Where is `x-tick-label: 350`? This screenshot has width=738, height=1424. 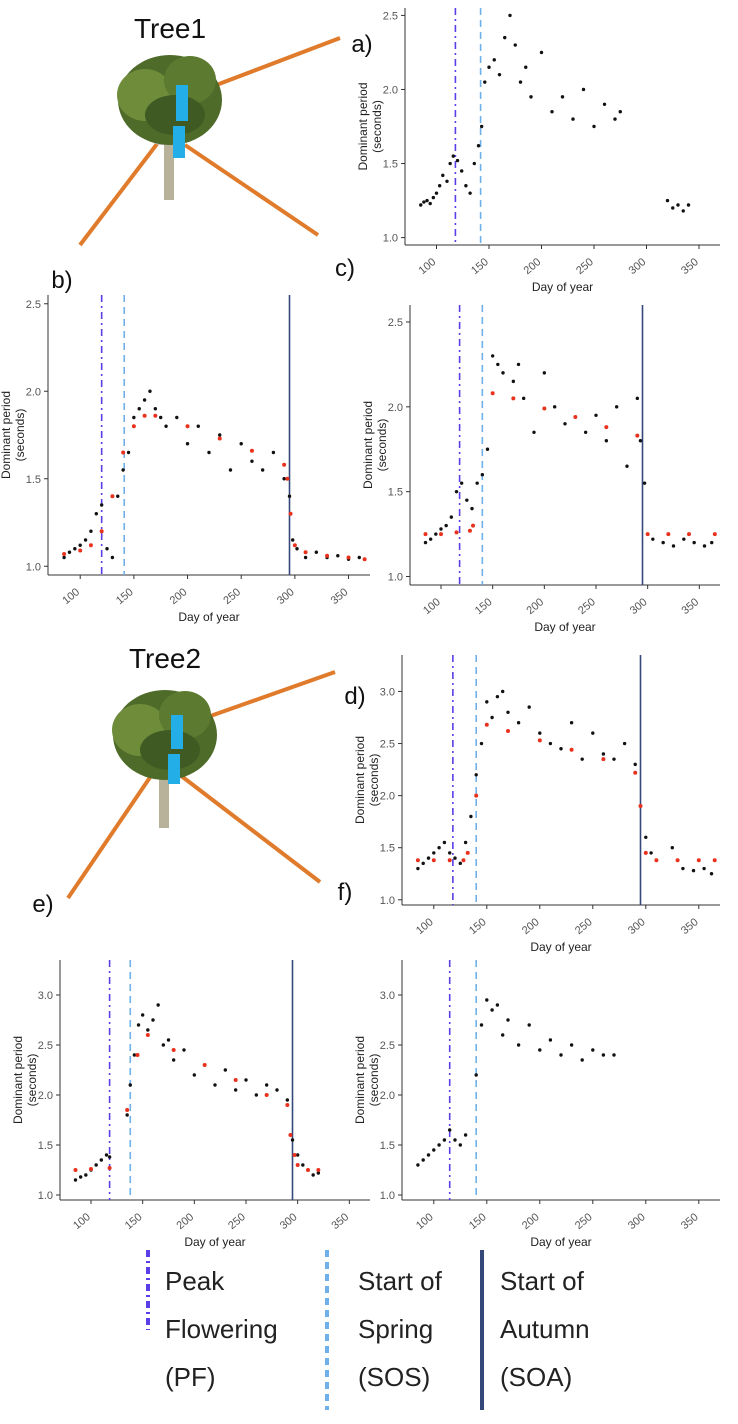
x-tick-label: 350 is located at coordinates (690, 1221).